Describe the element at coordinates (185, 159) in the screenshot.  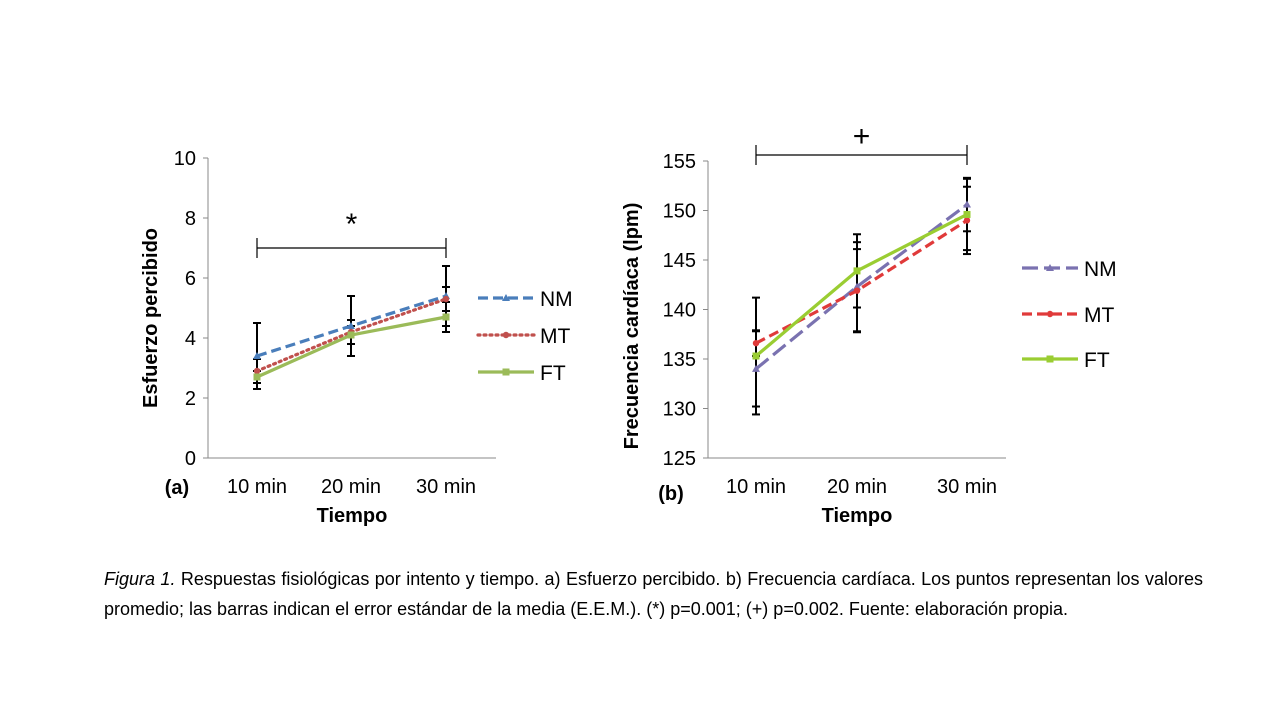
I see `y-tick-label: 10` at that location.